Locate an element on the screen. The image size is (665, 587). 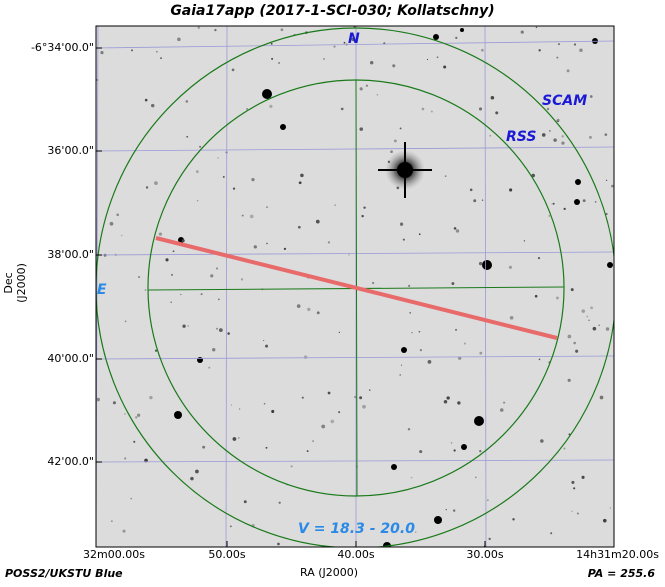
chart-title: Gaia17app (2017-1-SCI-030; Kollatschny) is located at coordinates (332, 11).